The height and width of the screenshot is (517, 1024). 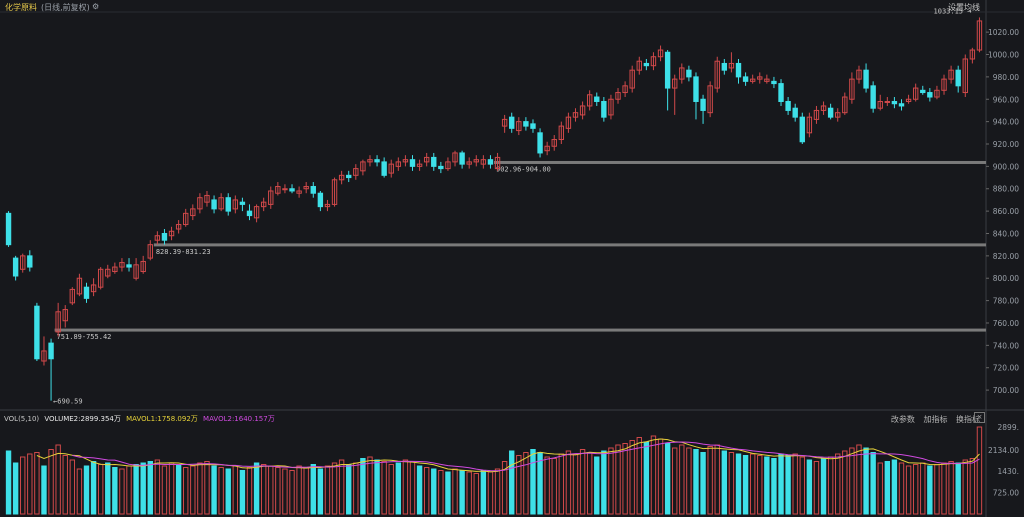 What do you see at coordinates (979, 417) in the screenshot?
I see `close-icon: ×` at bounding box center [979, 417].